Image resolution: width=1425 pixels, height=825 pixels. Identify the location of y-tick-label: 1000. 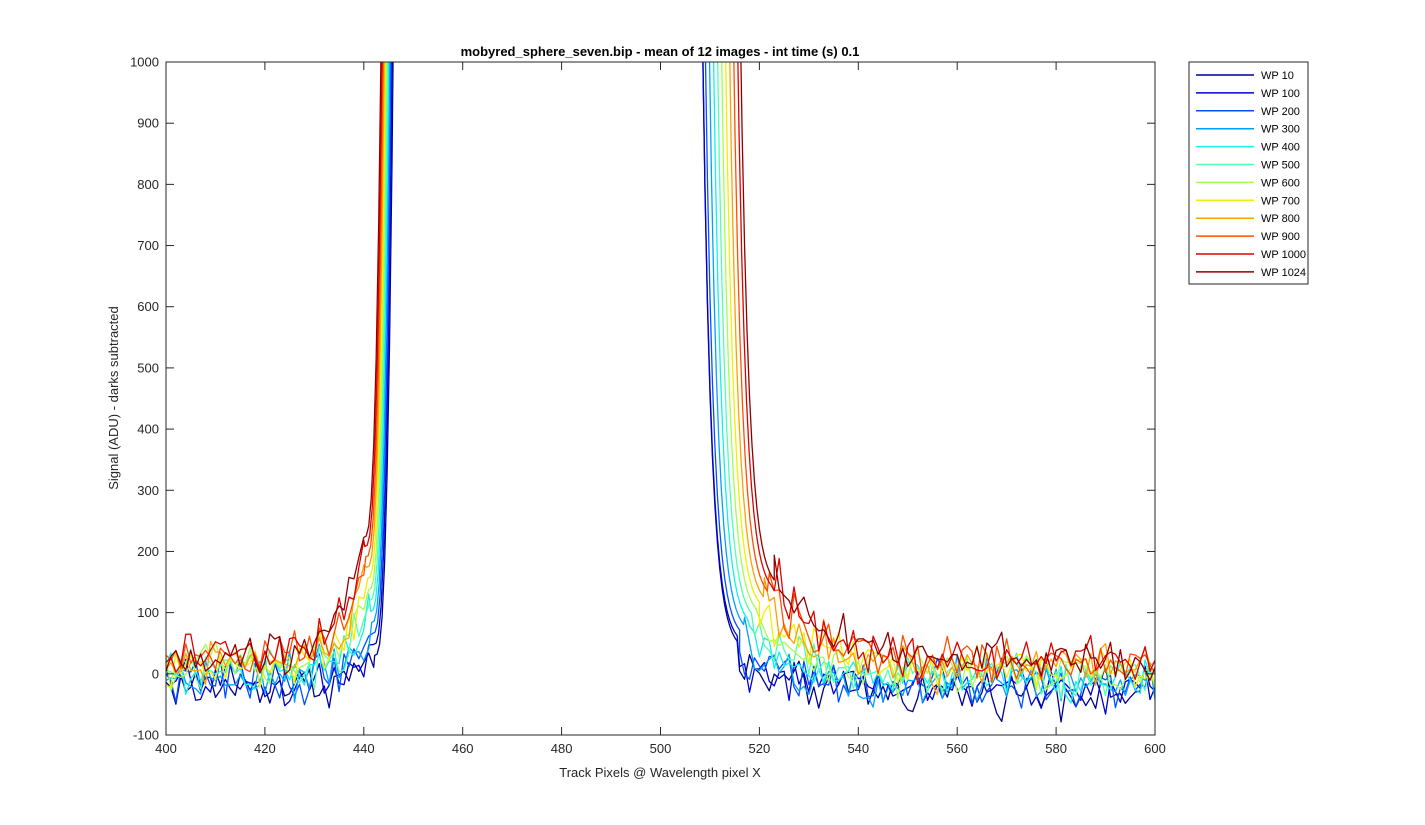
(144, 62).